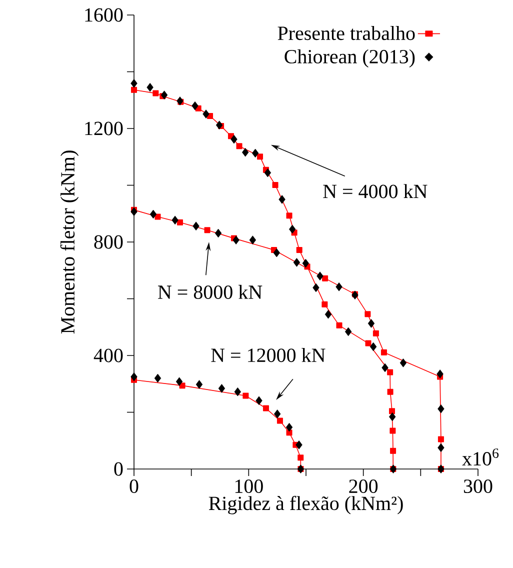 This screenshot has height=568, width=513. What do you see at coordinates (104, 129) in the screenshot?
I see `y-tick-label: 1200` at bounding box center [104, 129].